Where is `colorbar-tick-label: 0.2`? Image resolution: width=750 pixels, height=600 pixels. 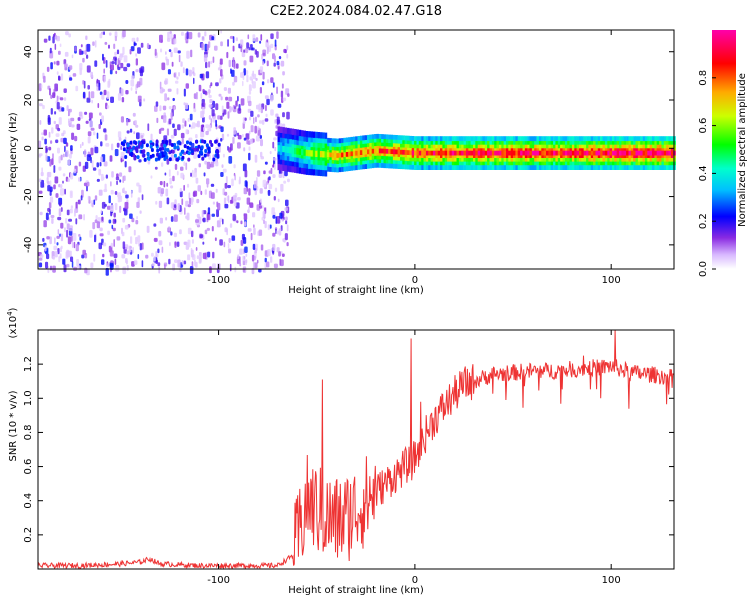
colorbar-tick-label: 0.2 is located at coordinates (703, 221).